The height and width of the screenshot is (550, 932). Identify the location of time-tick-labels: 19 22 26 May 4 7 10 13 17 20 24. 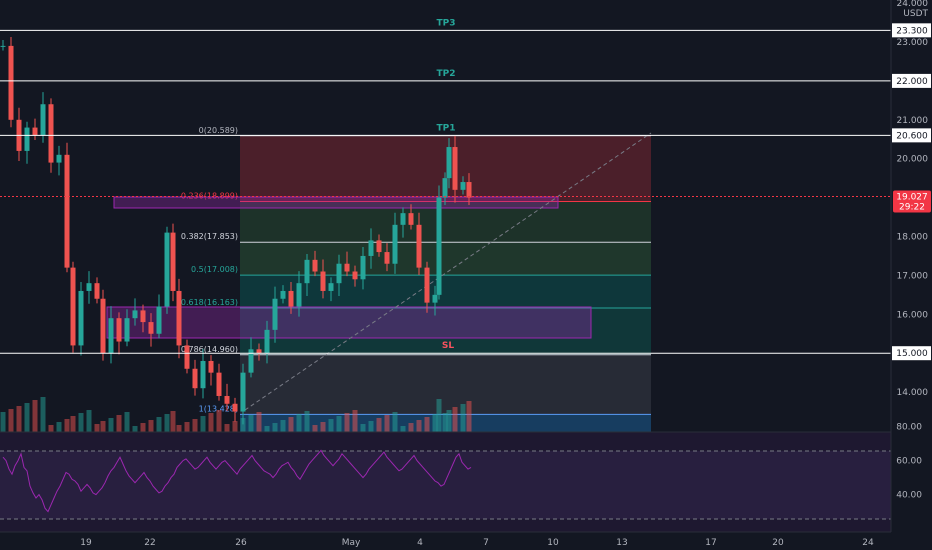
(477, 543).